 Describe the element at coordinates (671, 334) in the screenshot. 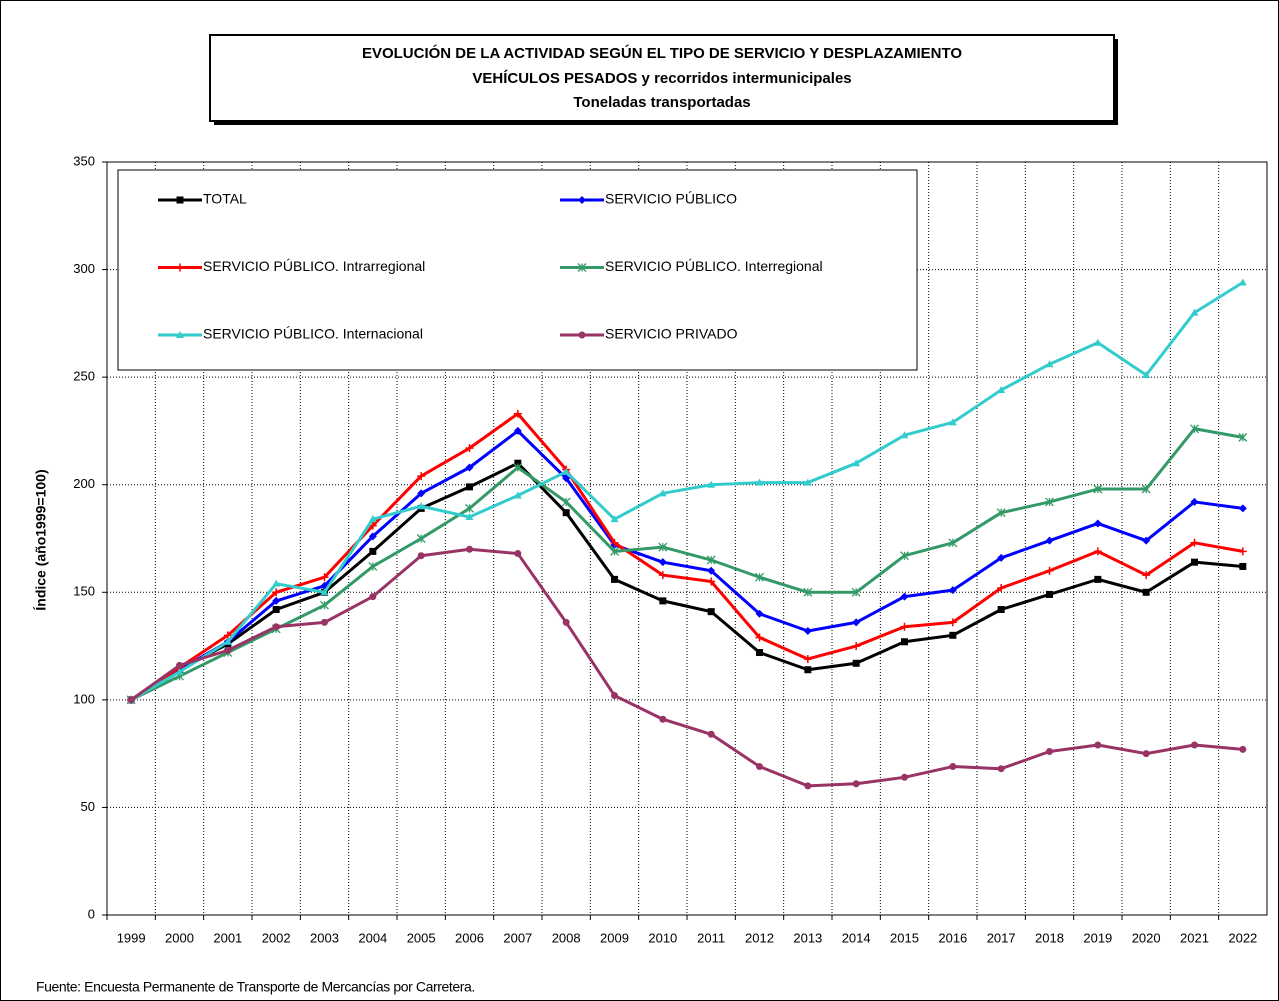

I see `legend-label: SERVICIO PRIVADO` at that location.